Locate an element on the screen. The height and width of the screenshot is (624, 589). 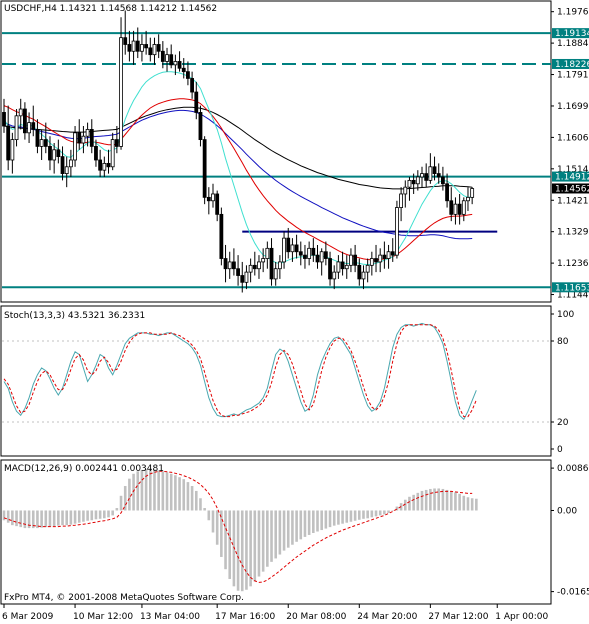
price-label-text: 1.18226 is located at coordinates (572, 65).